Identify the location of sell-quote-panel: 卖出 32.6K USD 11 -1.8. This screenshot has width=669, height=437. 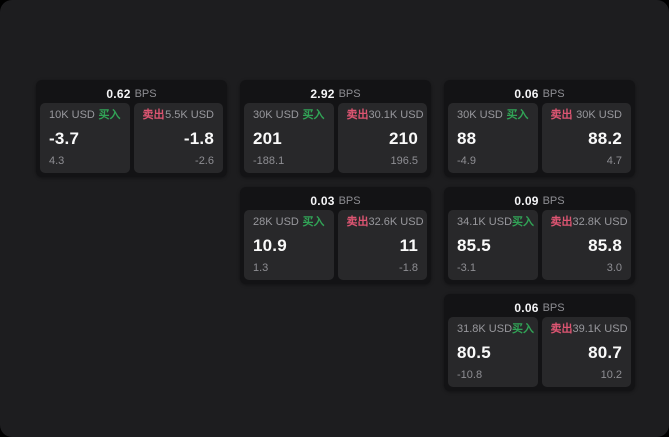
(382, 245).